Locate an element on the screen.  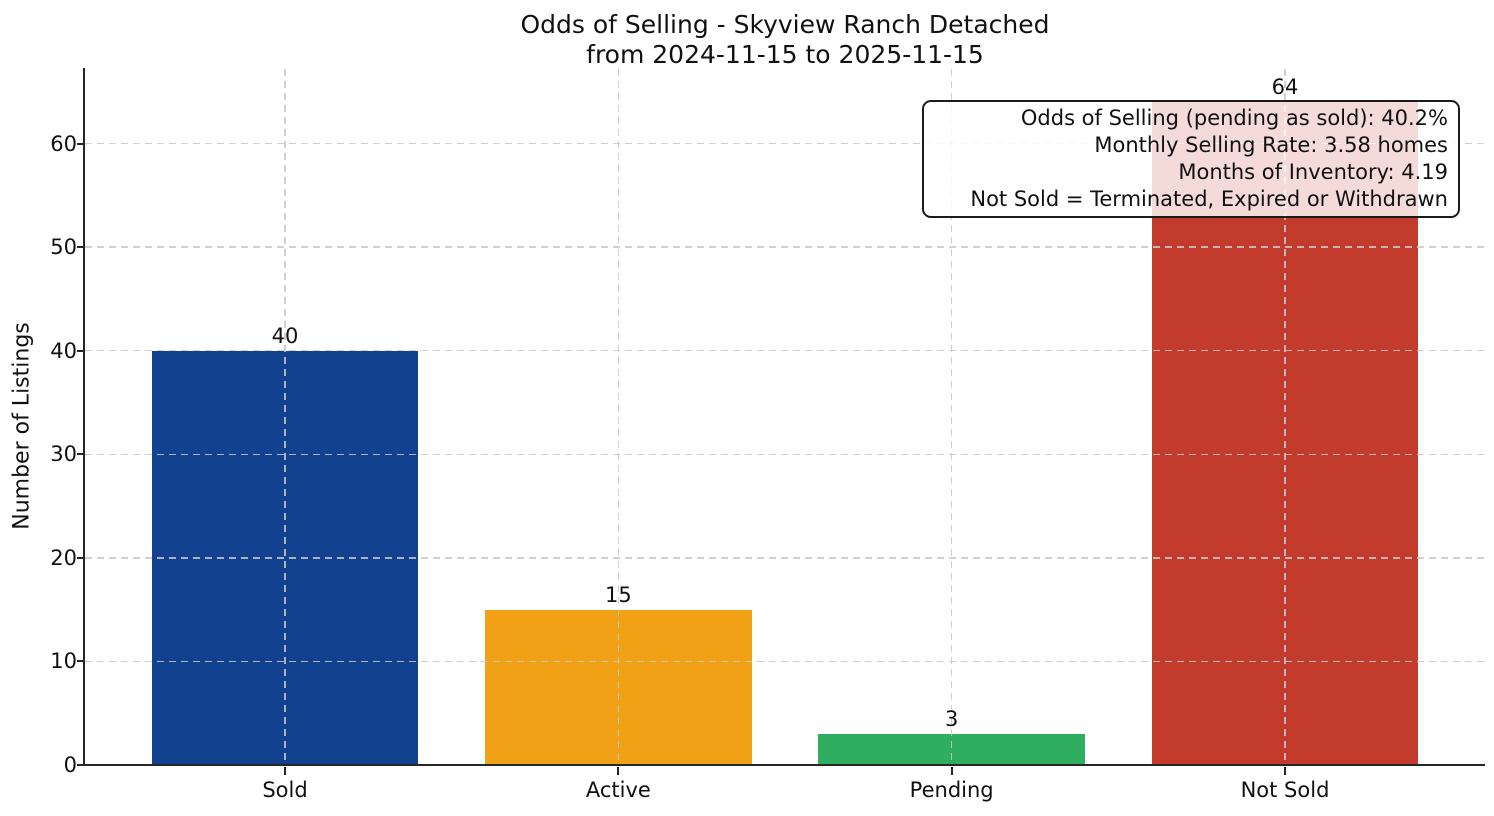
bar-value-label: 3 is located at coordinates (951, 718).